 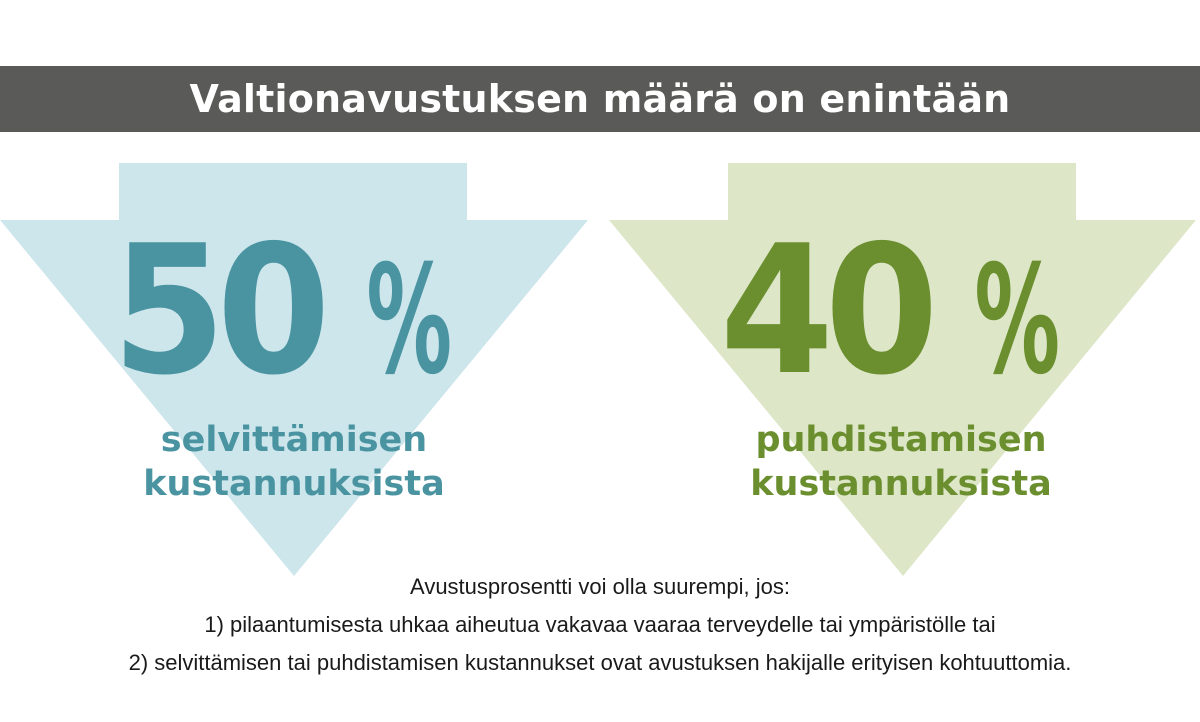 I want to click on caption-line: puhdistamisen, so click(x=901, y=440).